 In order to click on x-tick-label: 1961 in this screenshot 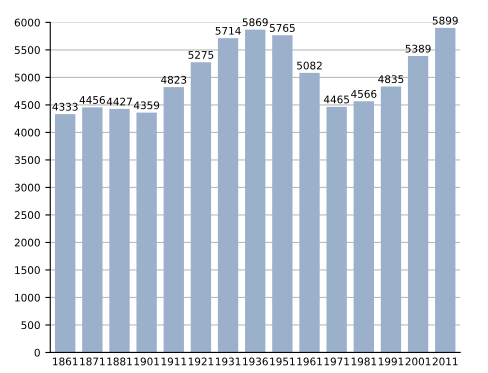, I will do `click(309, 362)`.